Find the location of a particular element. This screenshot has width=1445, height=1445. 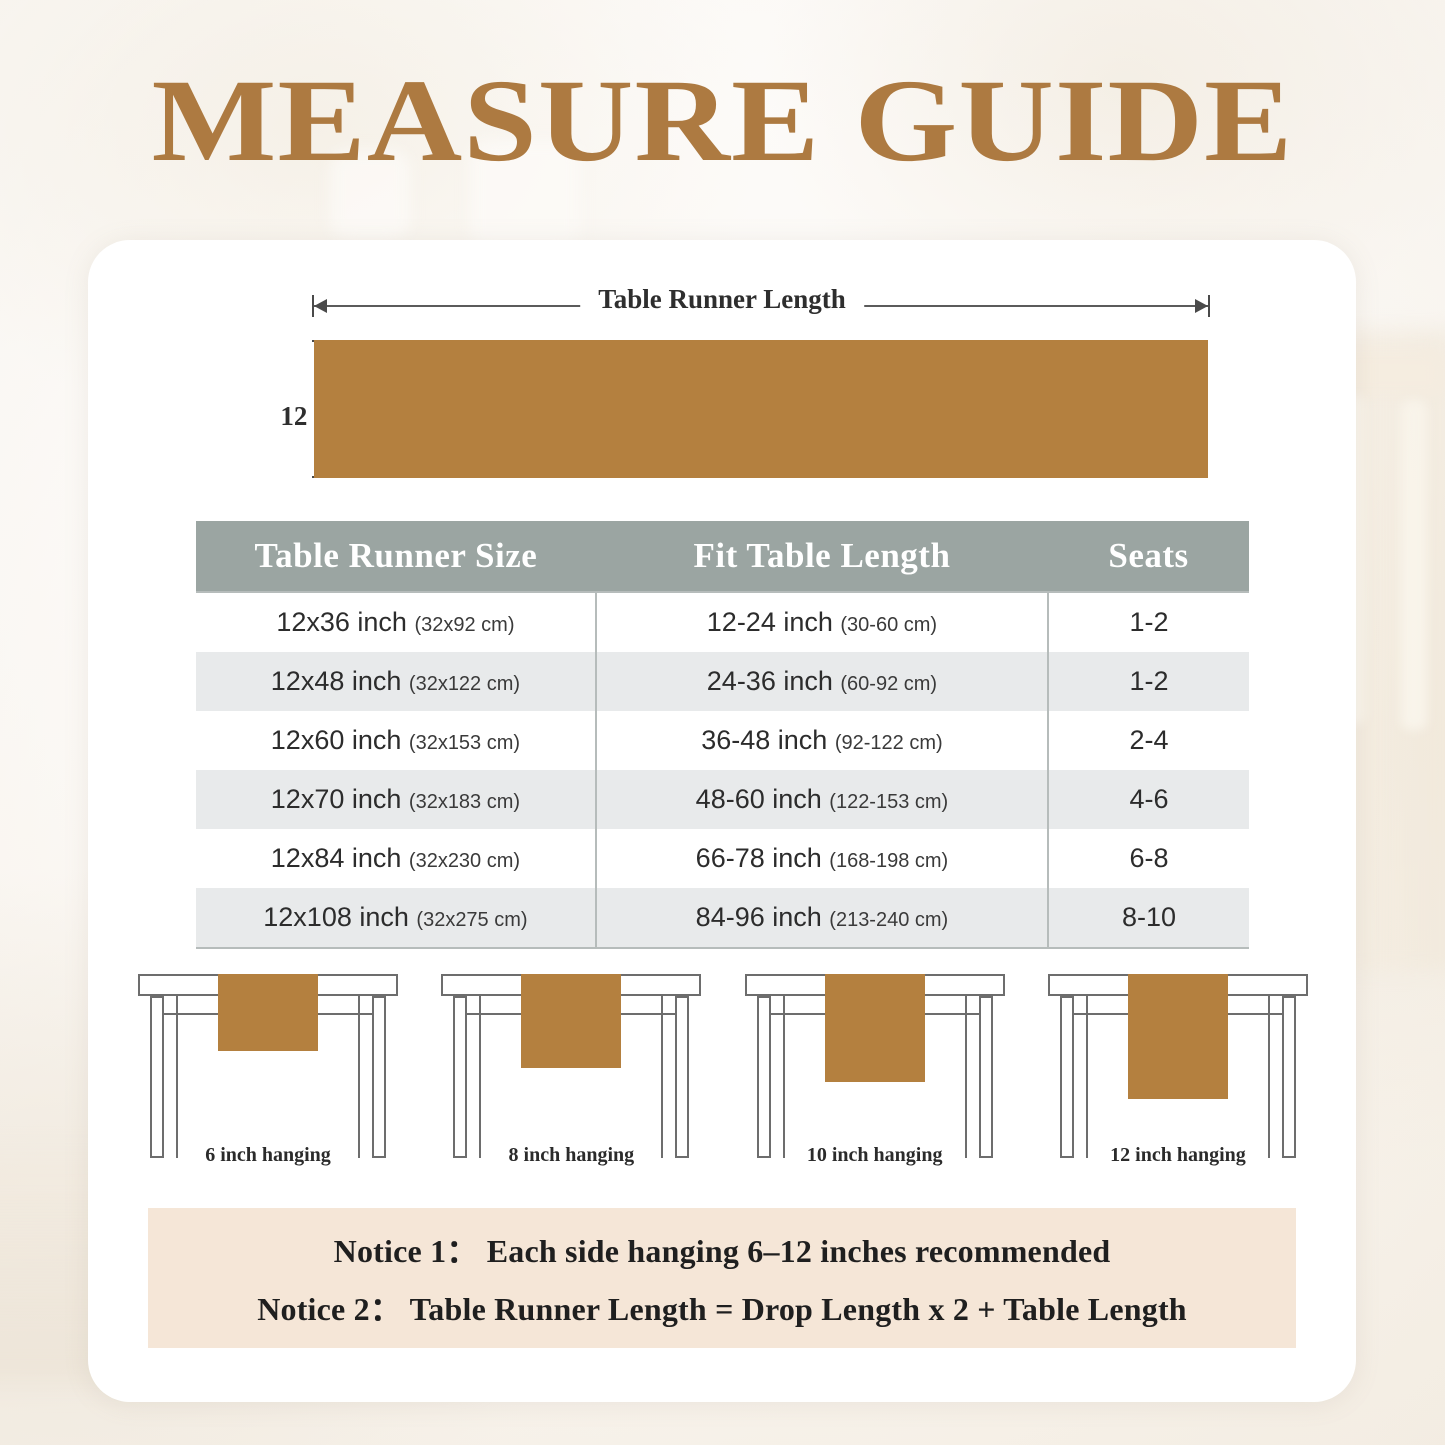

cell-runner-size: 12x36 inch (32x92 cm) is located at coordinates (396, 621).